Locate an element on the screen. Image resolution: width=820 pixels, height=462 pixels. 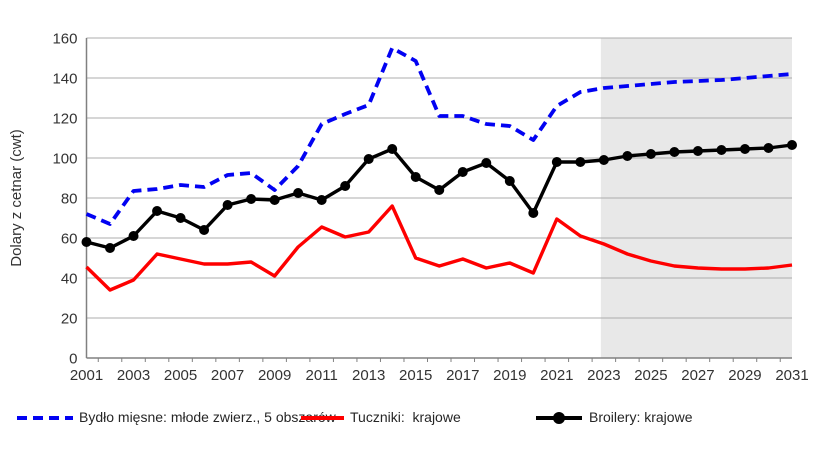
y-tick-label: 0 is located at coordinates (73, 359).